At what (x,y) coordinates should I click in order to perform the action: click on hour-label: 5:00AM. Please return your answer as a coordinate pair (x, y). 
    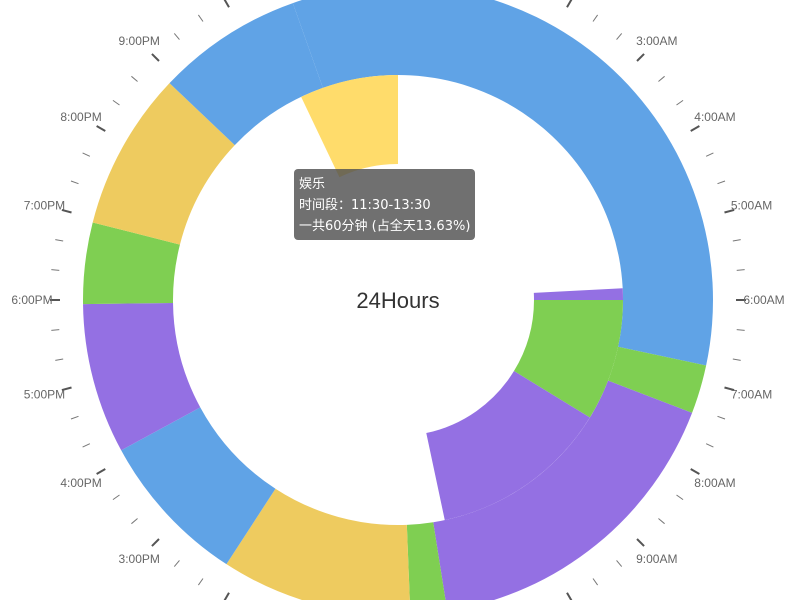
    Looking at the image, I should click on (751, 205).